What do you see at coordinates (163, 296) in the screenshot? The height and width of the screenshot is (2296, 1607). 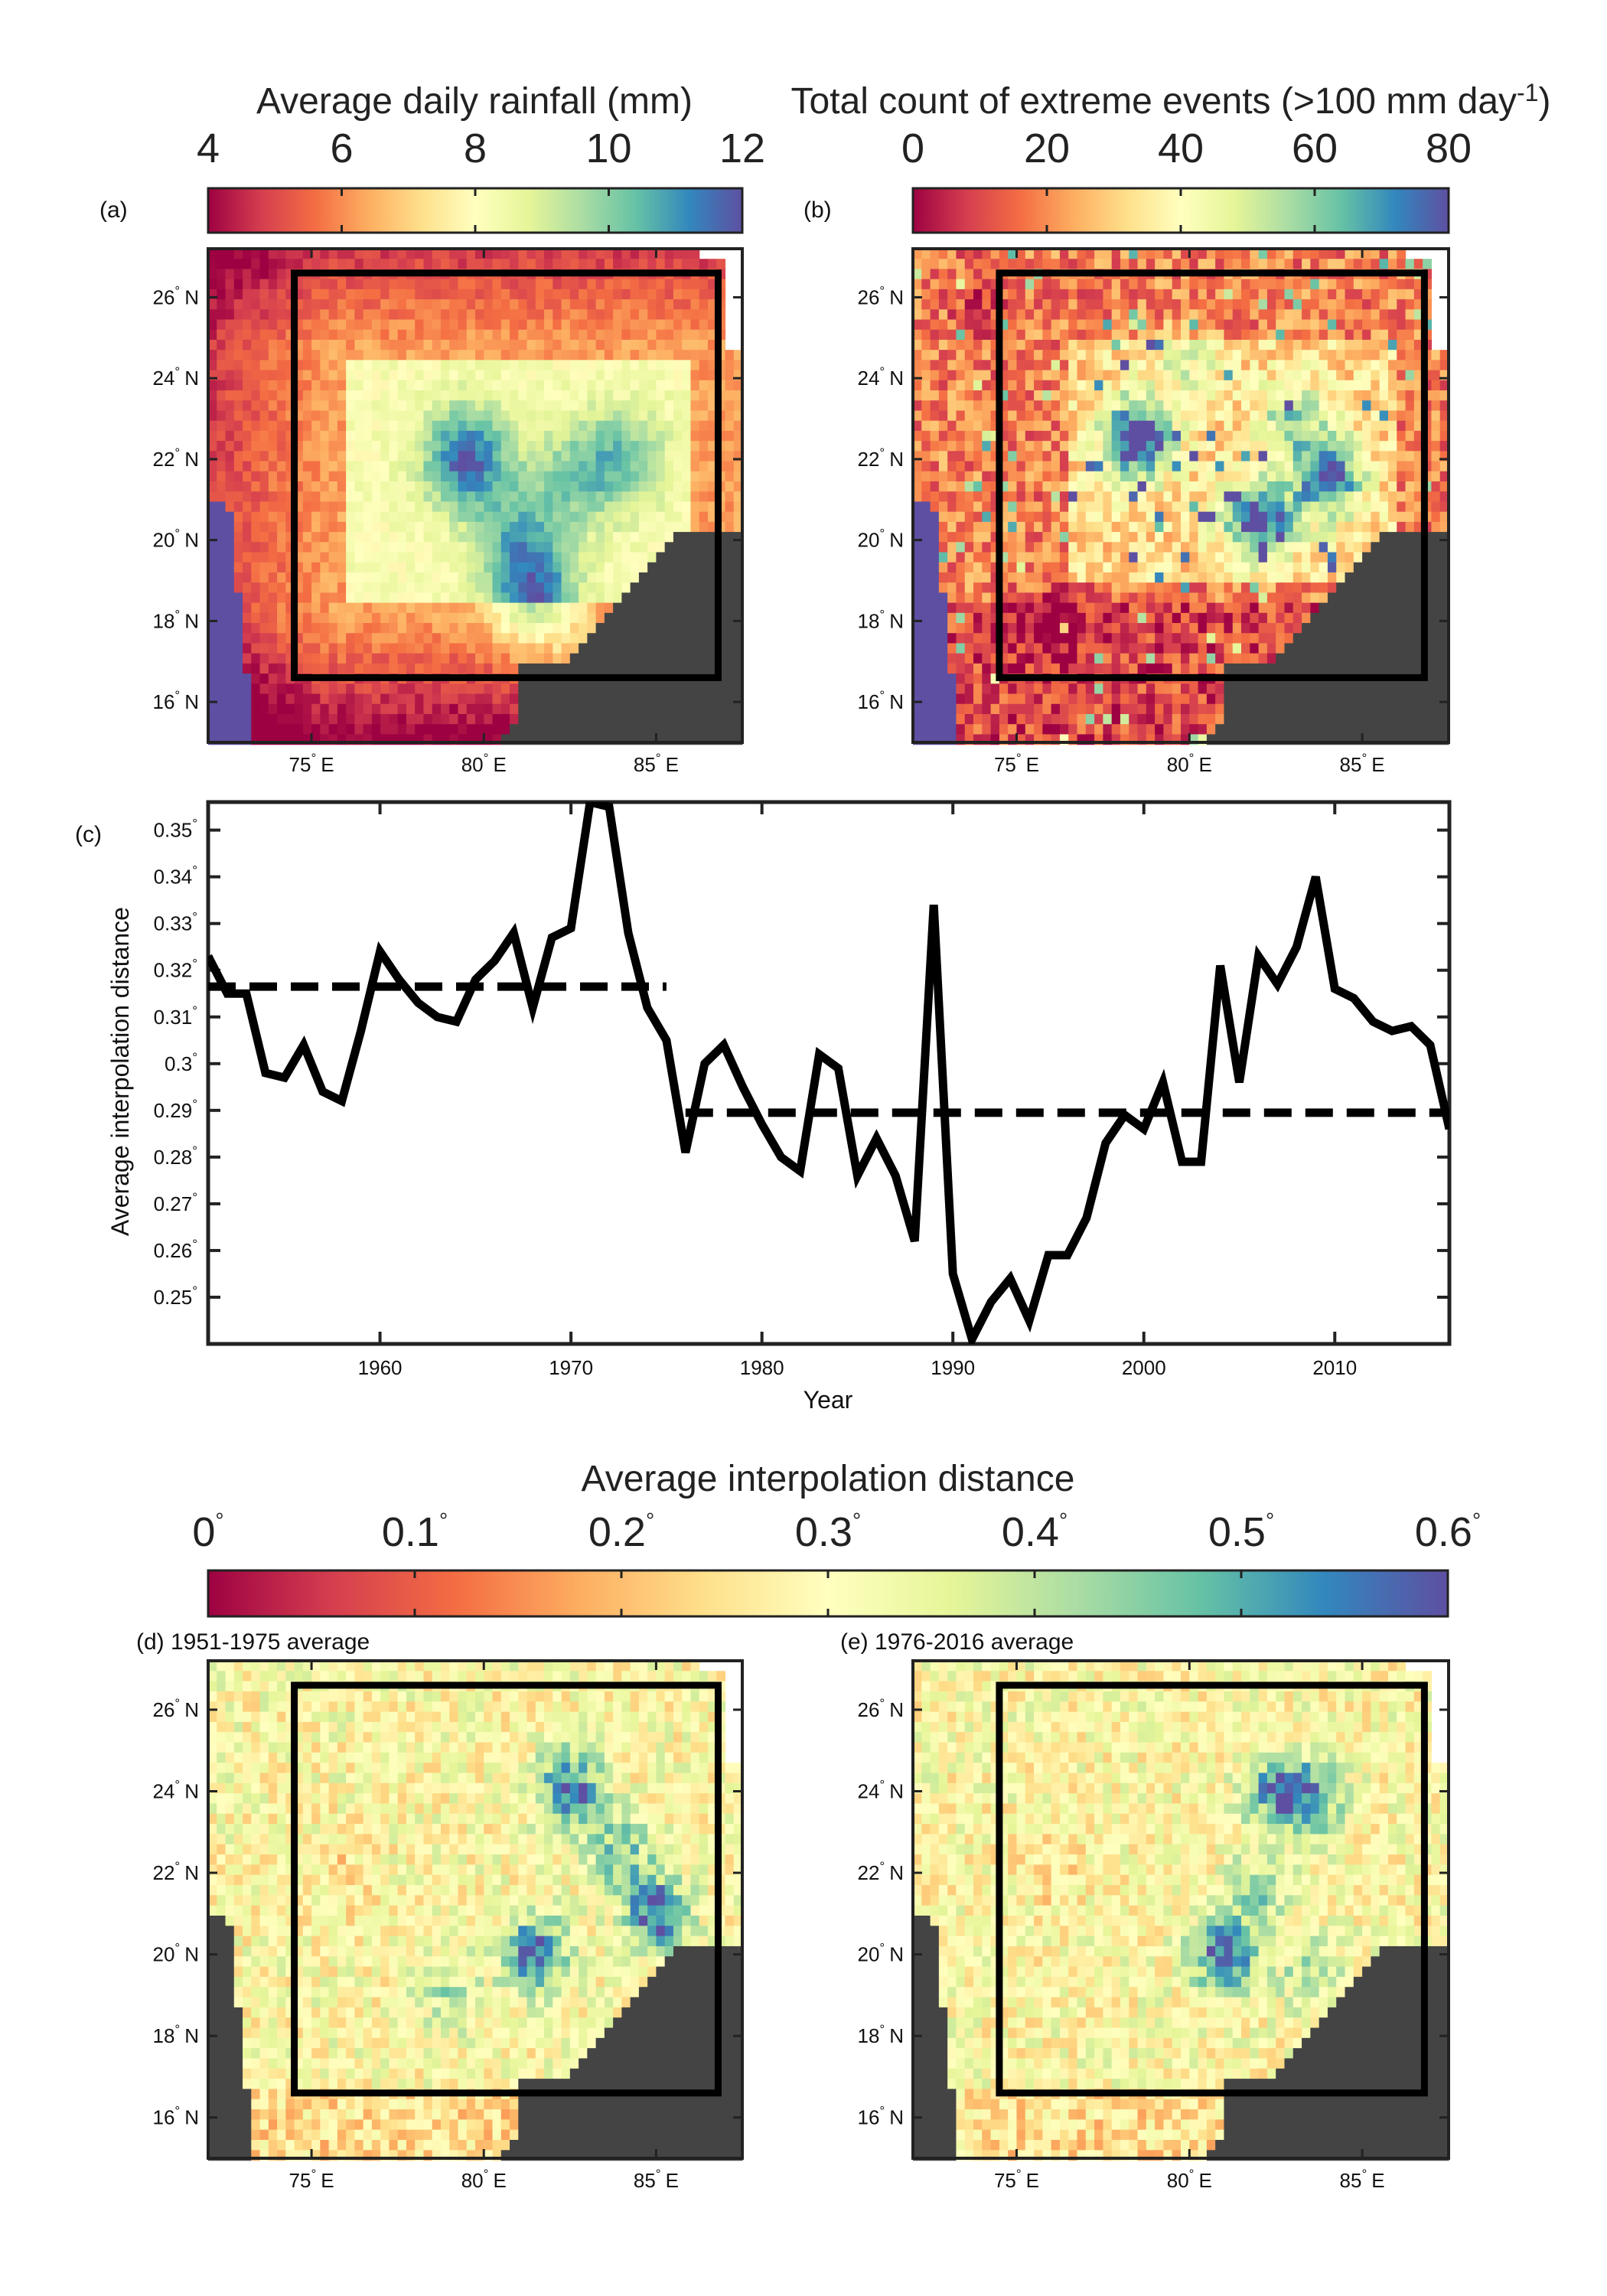 I see `lat-tick-value: 26` at bounding box center [163, 296].